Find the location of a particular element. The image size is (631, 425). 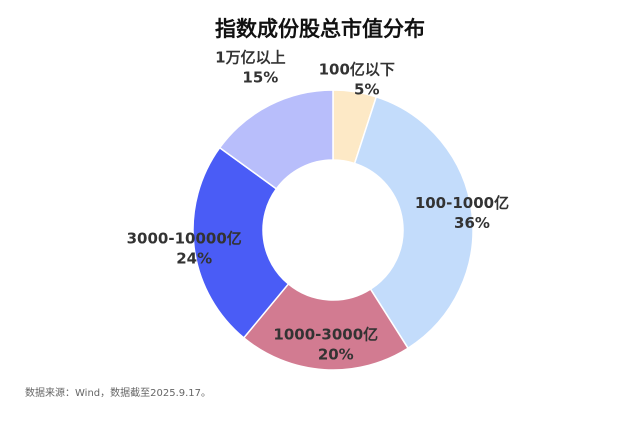

slice-label: 100亿以下 is located at coordinates (357, 69).